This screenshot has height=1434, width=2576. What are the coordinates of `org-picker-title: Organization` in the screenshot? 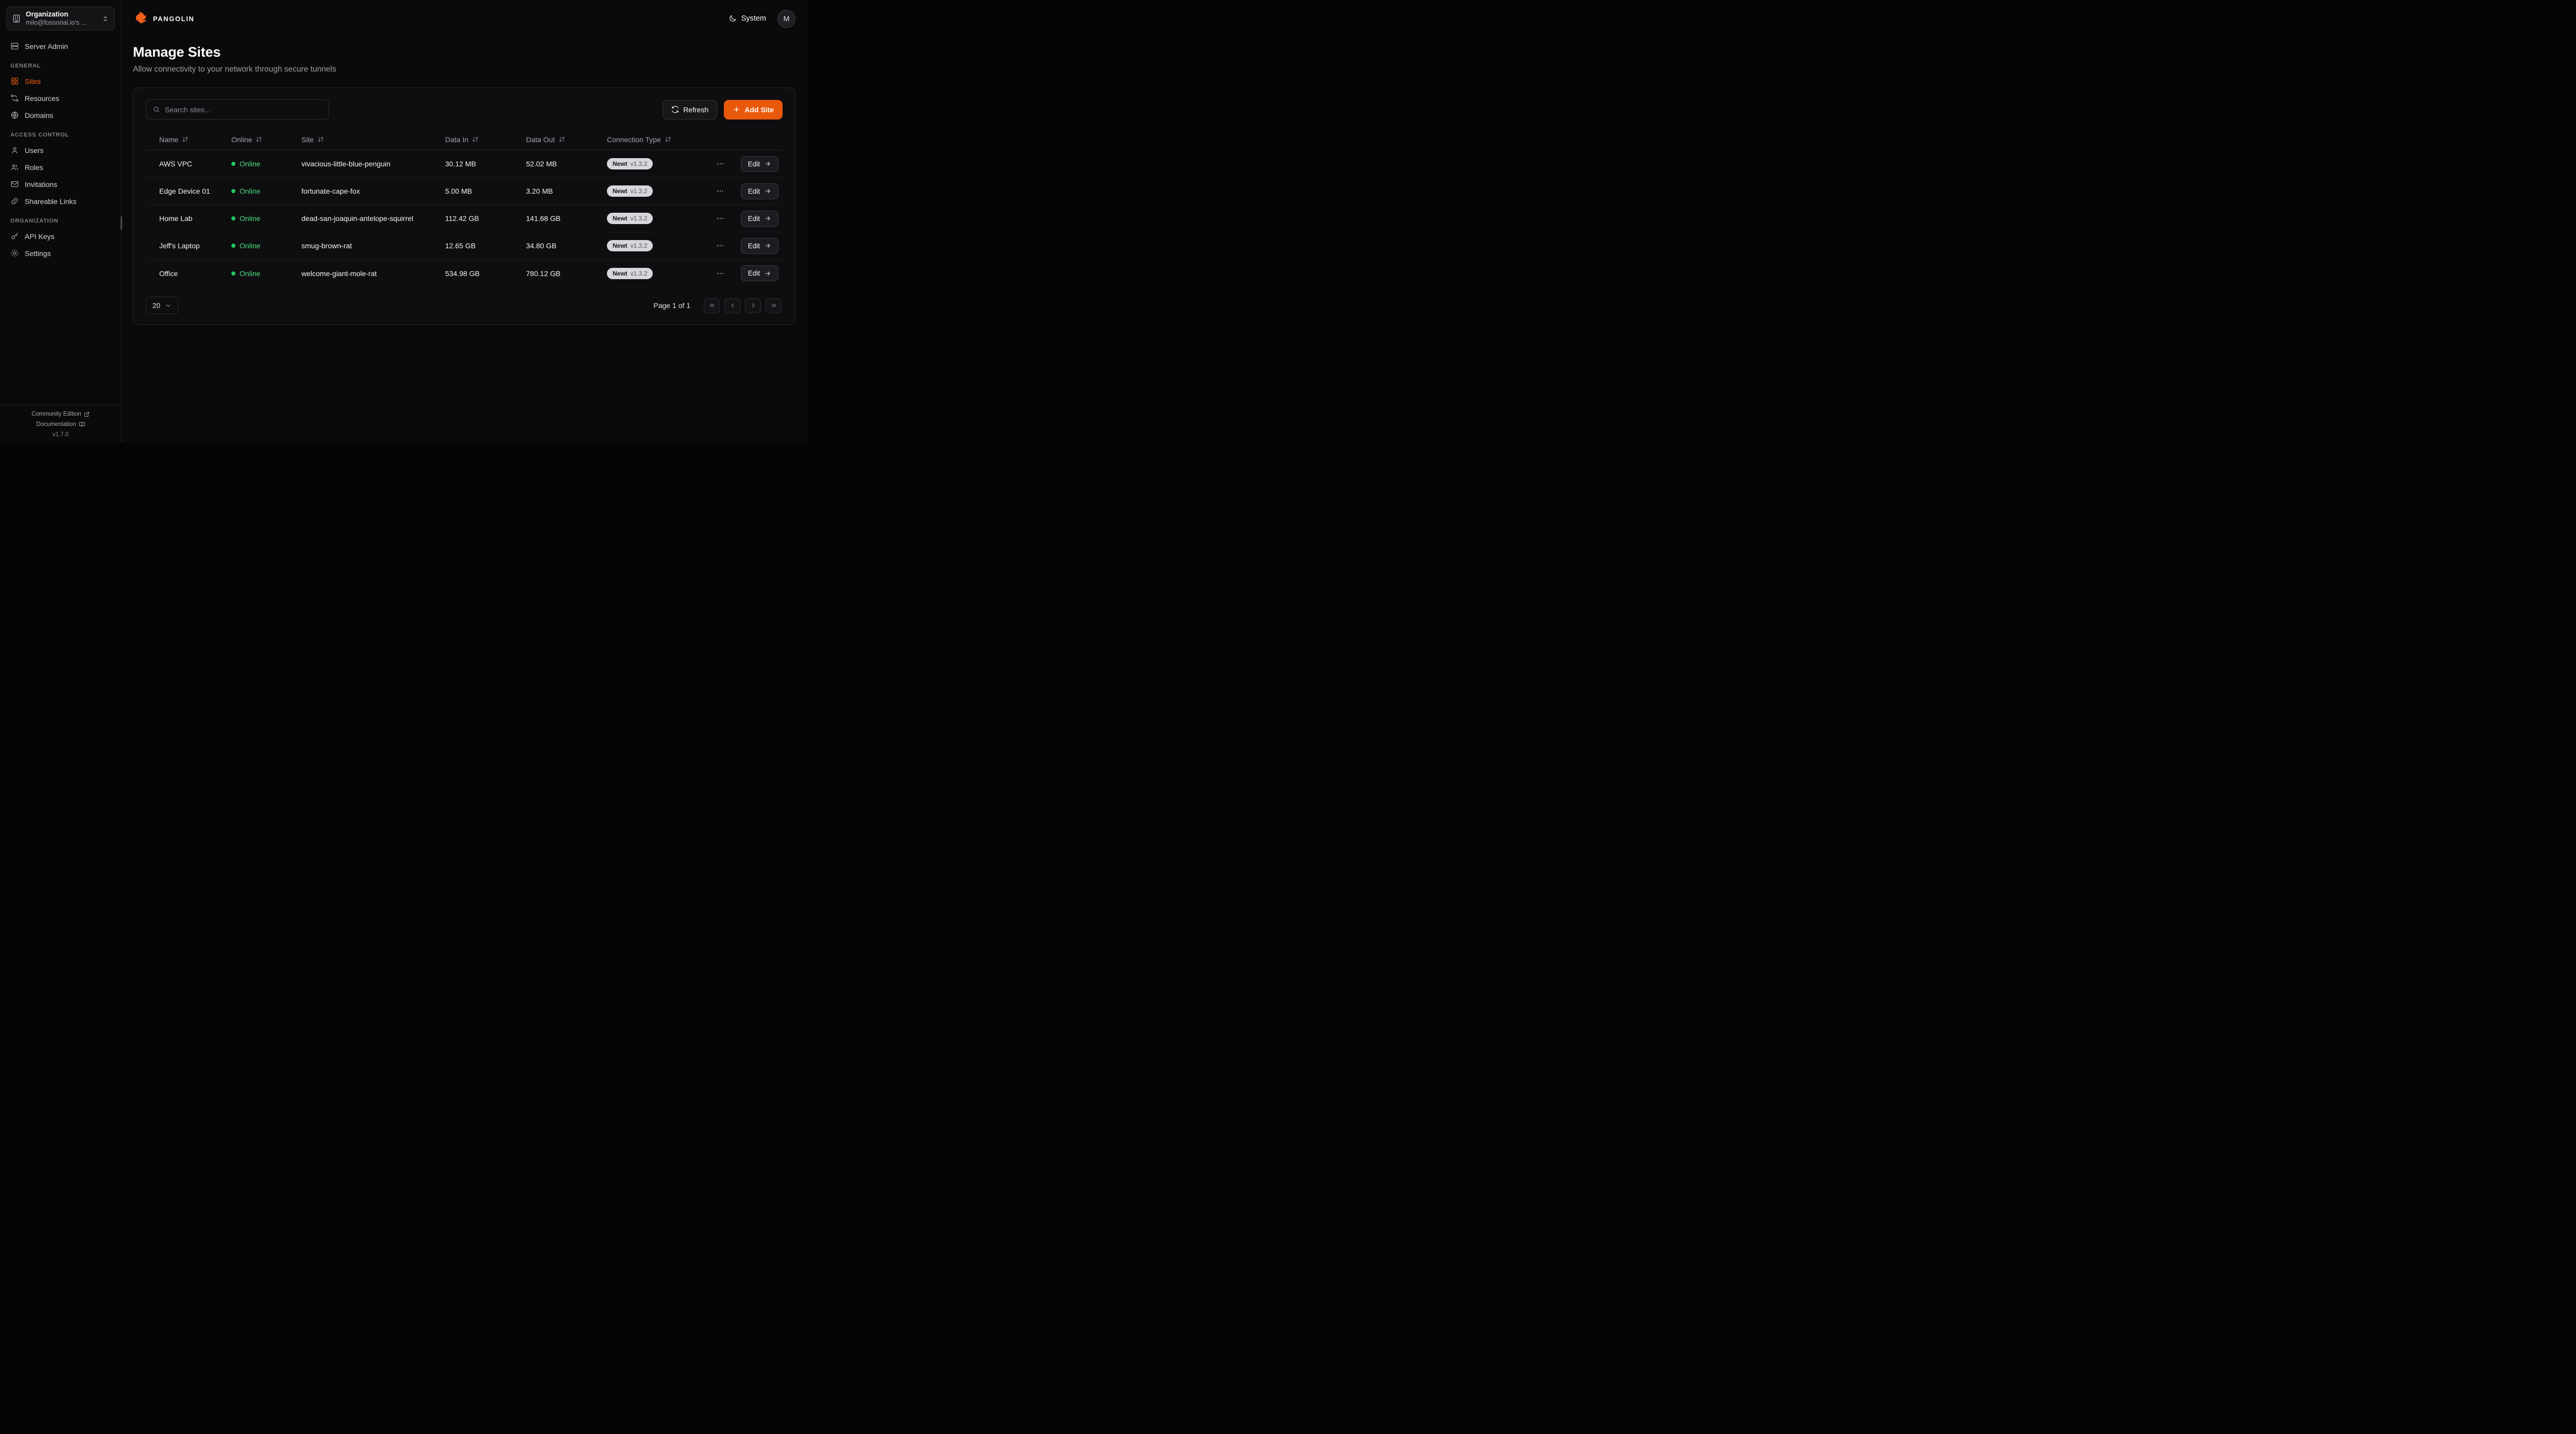 It's located at (47, 14).